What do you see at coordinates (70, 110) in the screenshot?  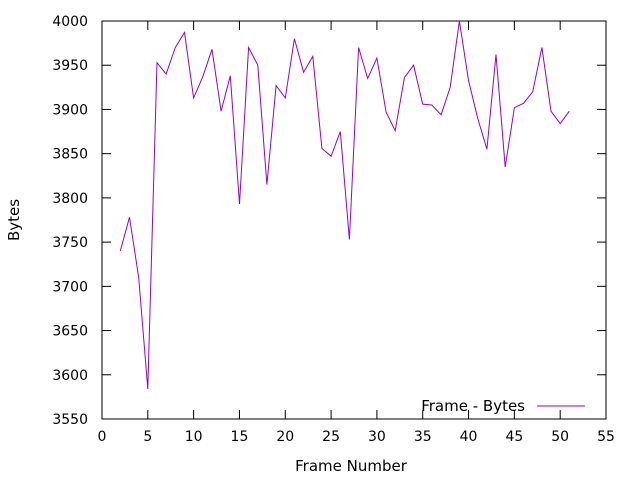 I see `y-tick-label: 3900` at bounding box center [70, 110].